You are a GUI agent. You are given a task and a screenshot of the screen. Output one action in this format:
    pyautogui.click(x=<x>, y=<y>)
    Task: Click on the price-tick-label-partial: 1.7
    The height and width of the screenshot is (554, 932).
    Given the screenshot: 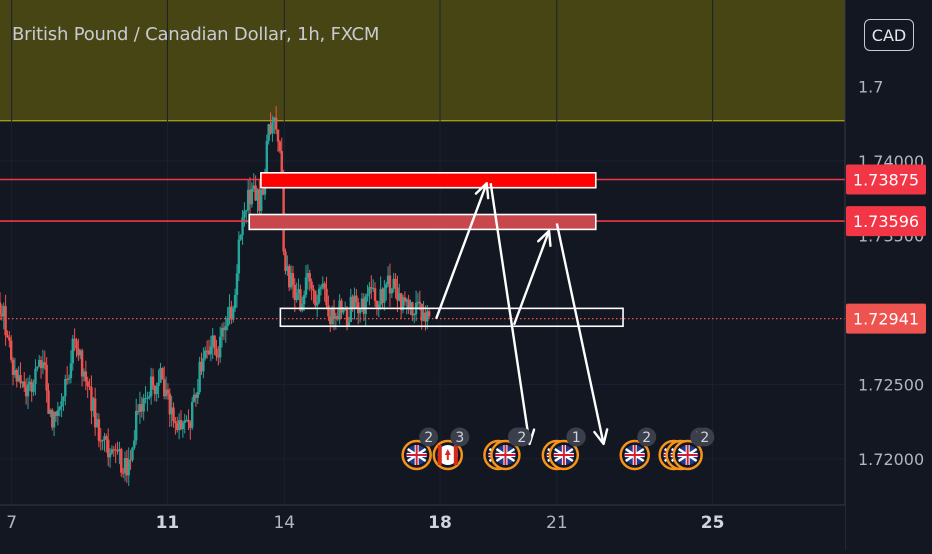 What is the action you would take?
    pyautogui.click(x=870, y=86)
    